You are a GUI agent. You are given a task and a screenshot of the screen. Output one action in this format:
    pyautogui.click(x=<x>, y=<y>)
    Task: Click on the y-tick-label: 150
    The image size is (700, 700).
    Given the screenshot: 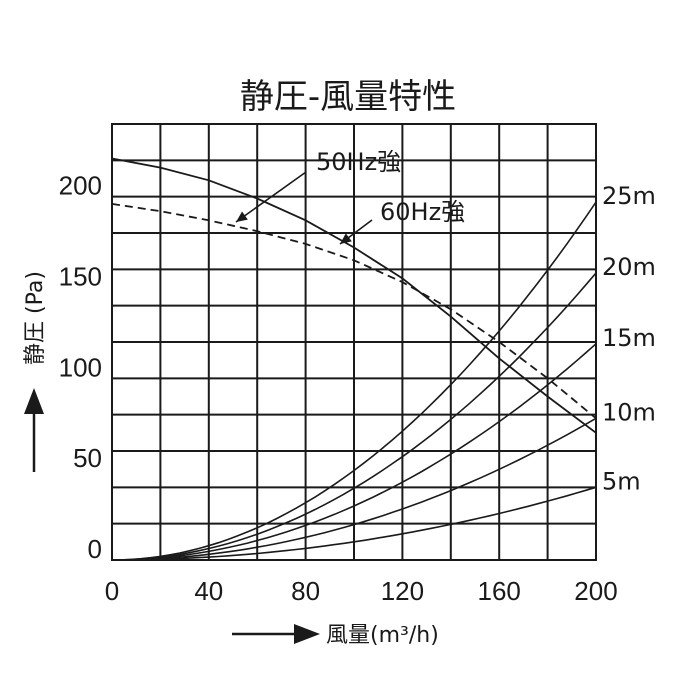 What is the action you would take?
    pyautogui.click(x=80, y=277)
    